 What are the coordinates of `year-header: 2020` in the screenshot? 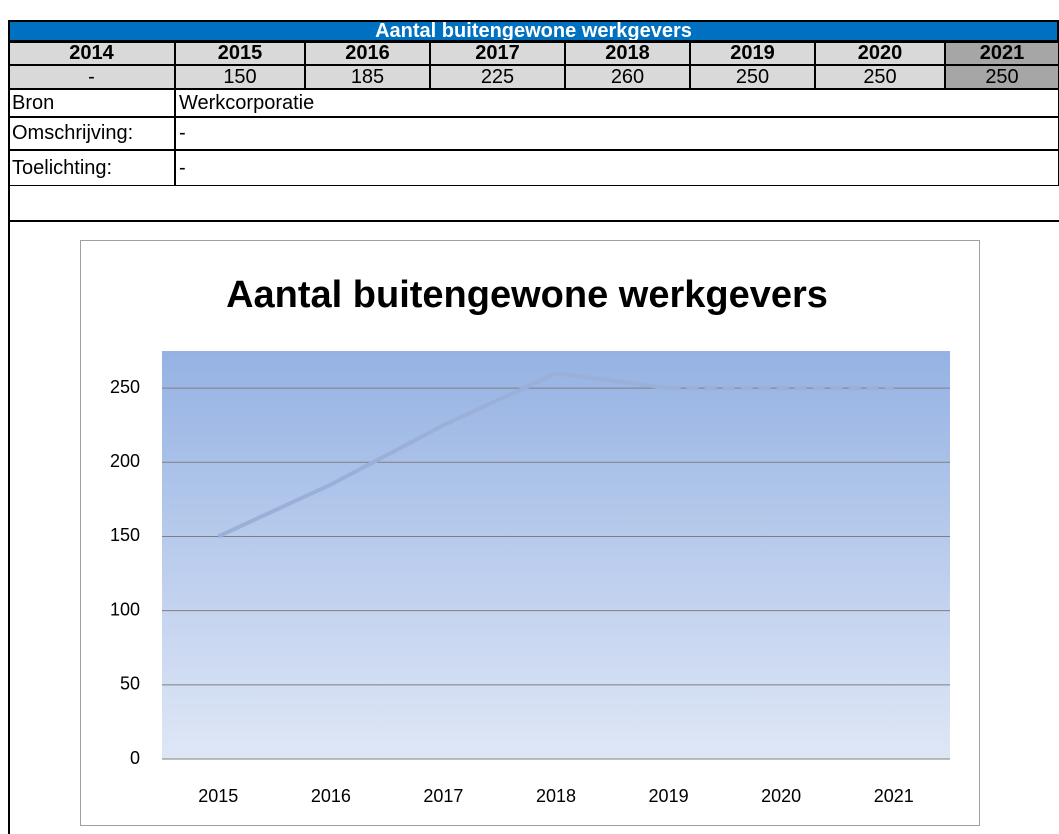 It's located at (880, 53).